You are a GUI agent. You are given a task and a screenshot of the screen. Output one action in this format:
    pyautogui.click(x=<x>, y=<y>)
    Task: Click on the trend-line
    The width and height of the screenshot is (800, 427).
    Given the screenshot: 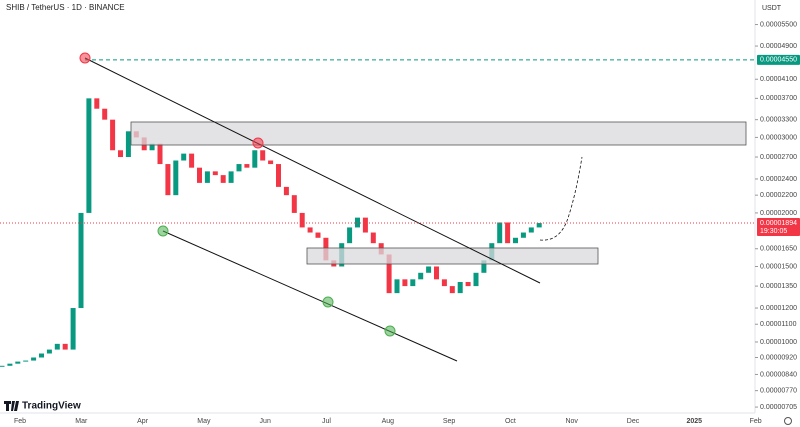 What is the action you would take?
    pyautogui.click(x=310, y=296)
    